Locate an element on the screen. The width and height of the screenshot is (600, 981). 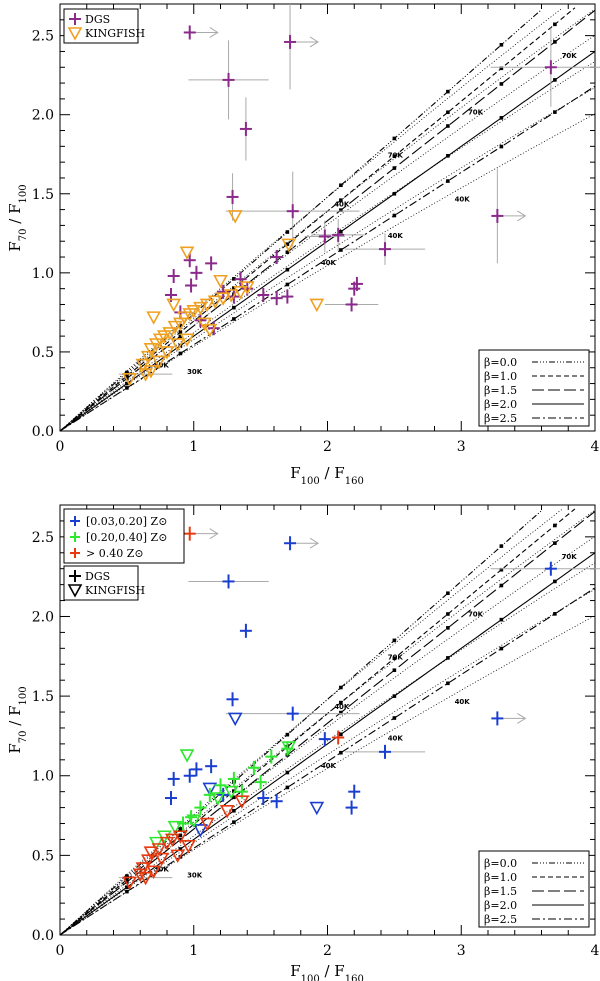
x-tick-label: 0 is located at coordinates (60, 447).